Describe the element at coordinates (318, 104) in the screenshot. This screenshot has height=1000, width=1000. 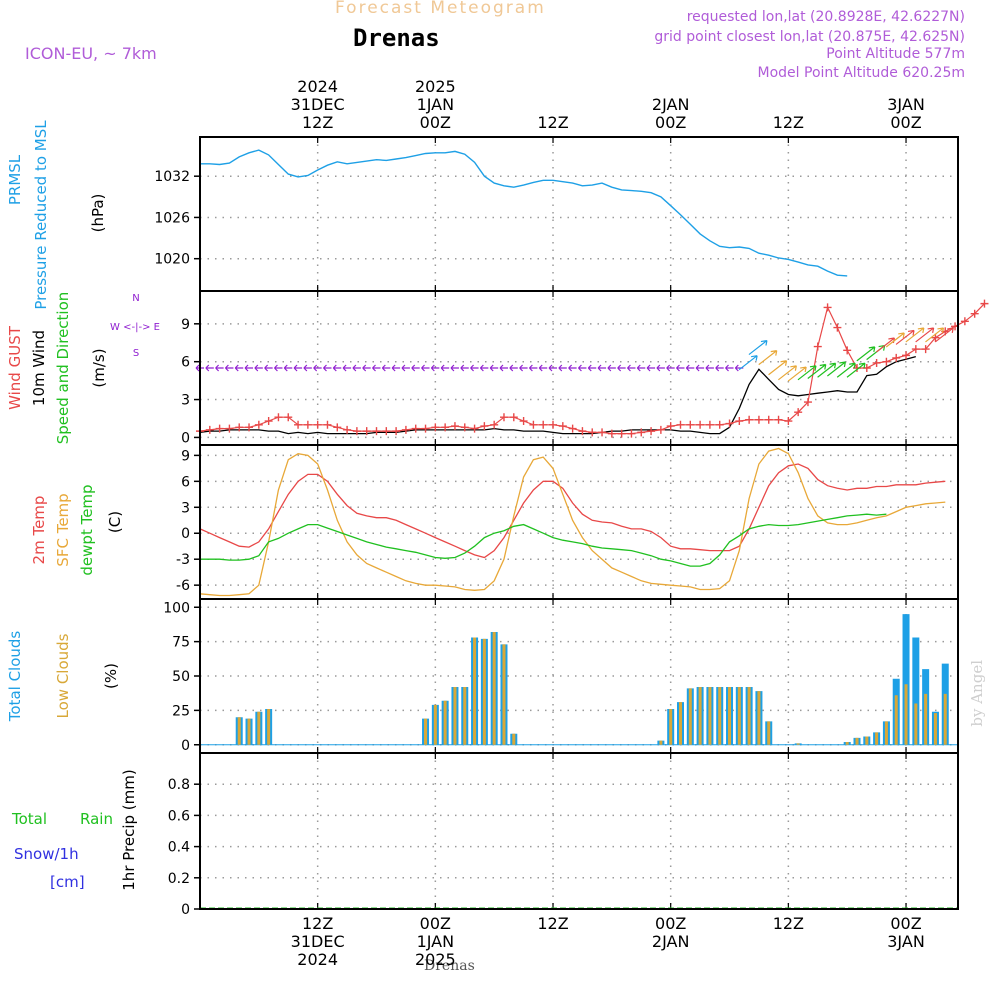
I see `top-time-label: 31DEC` at that location.